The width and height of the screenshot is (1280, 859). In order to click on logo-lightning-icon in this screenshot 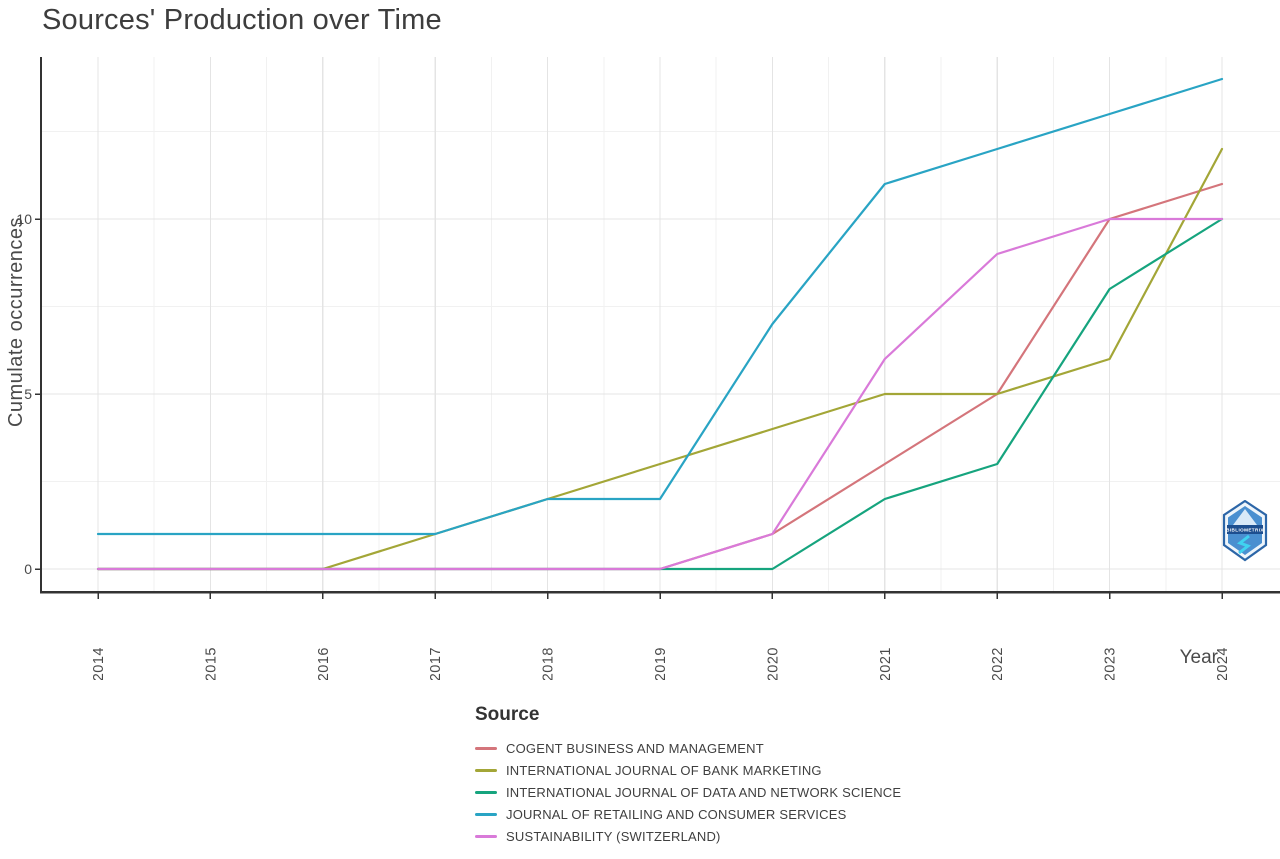, I will do `click(1244, 544)`.